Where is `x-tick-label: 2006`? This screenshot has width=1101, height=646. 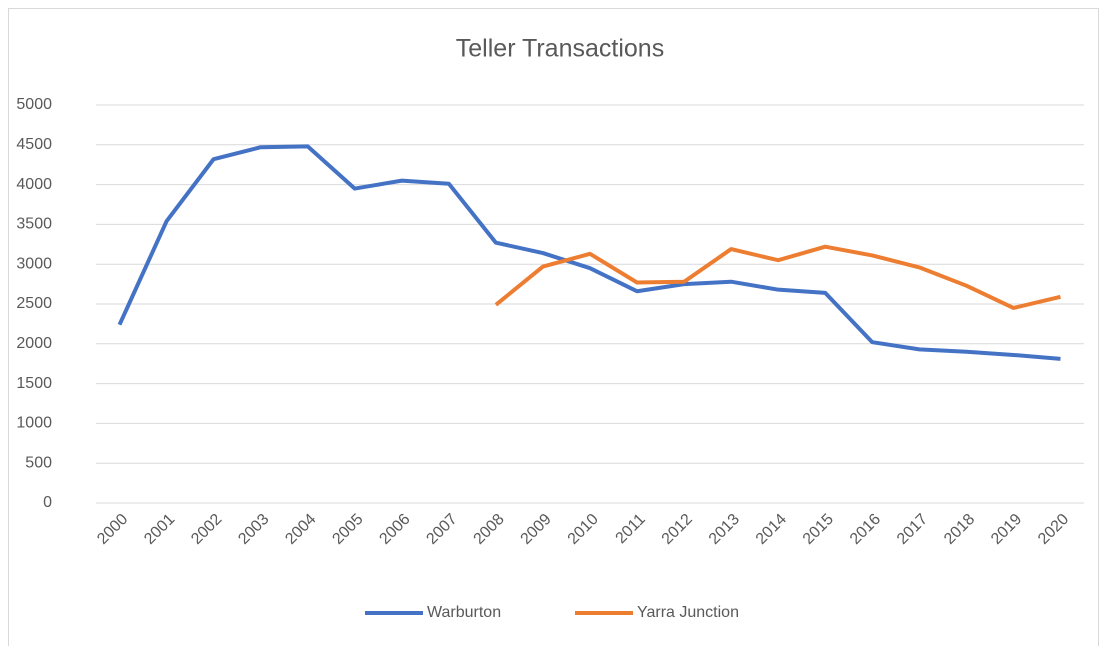
x-tick-label: 2006 is located at coordinates (394, 529).